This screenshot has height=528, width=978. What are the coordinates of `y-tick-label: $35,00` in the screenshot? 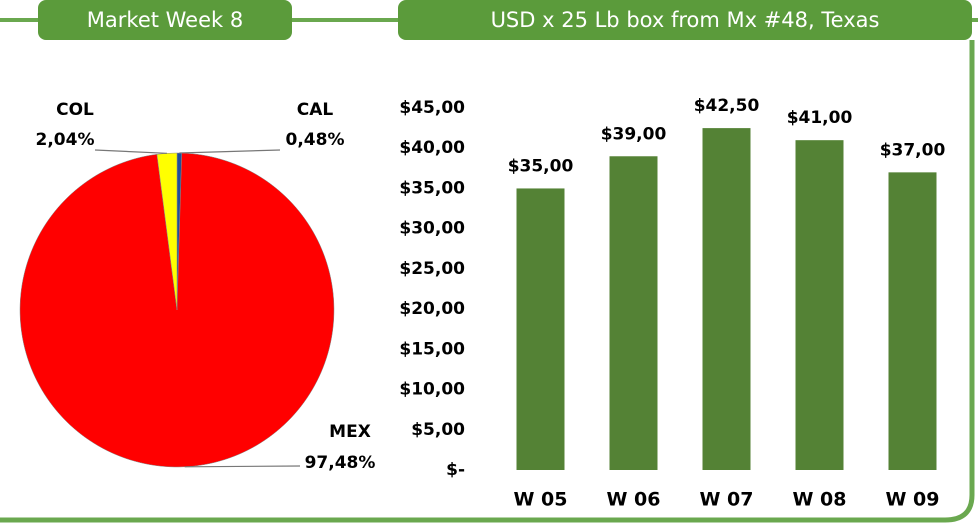 It's located at (432, 188).